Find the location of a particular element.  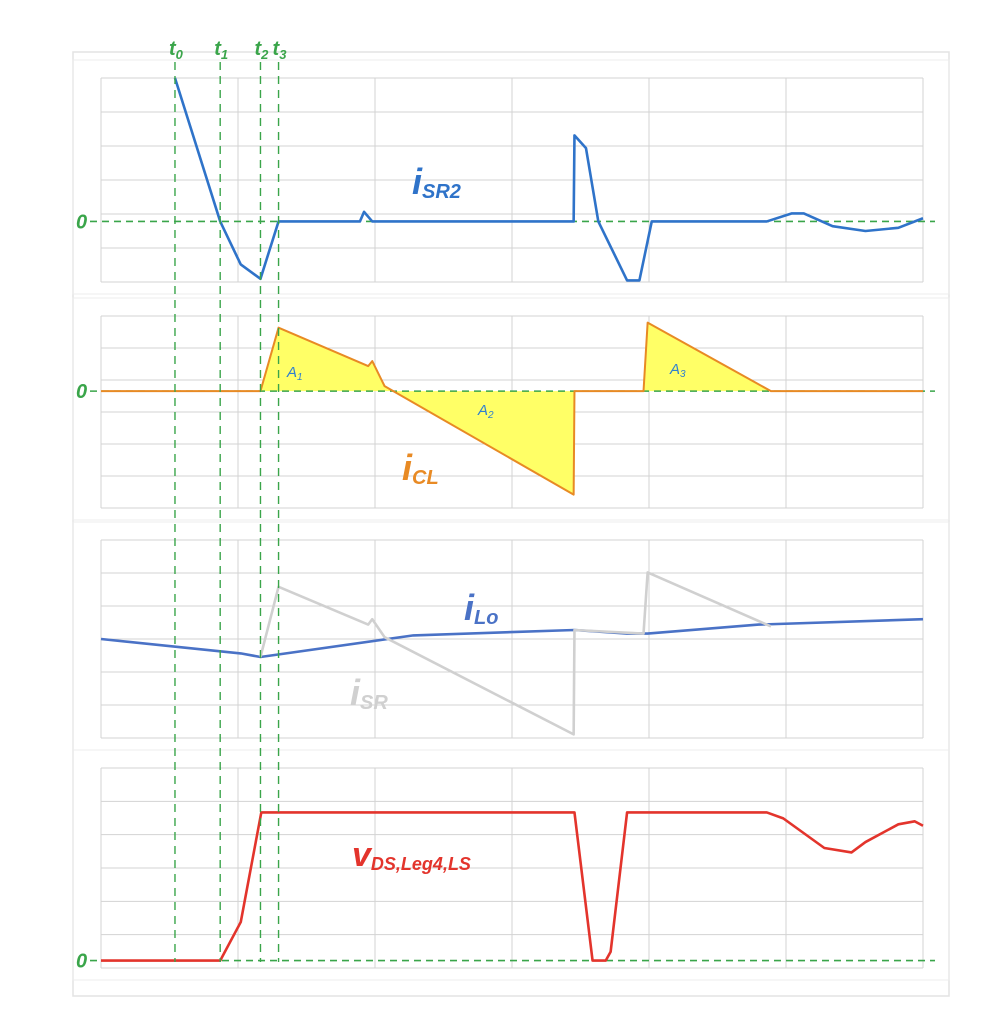

series-label-vds-0: vDS,Leg4,LS is located at coordinates (411, 855).